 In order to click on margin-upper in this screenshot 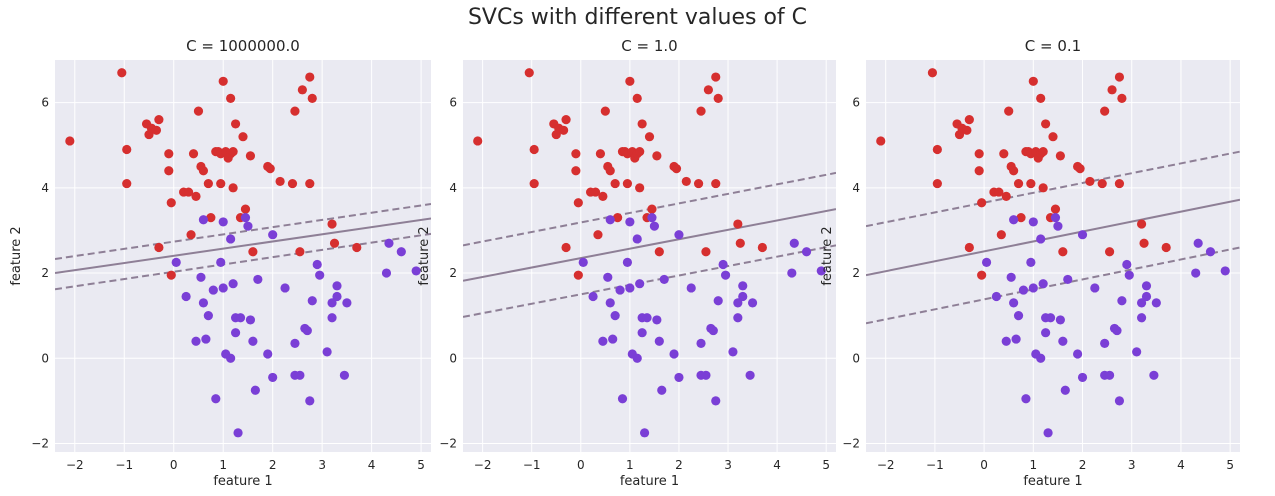, I will do `click(1053, 189)`.